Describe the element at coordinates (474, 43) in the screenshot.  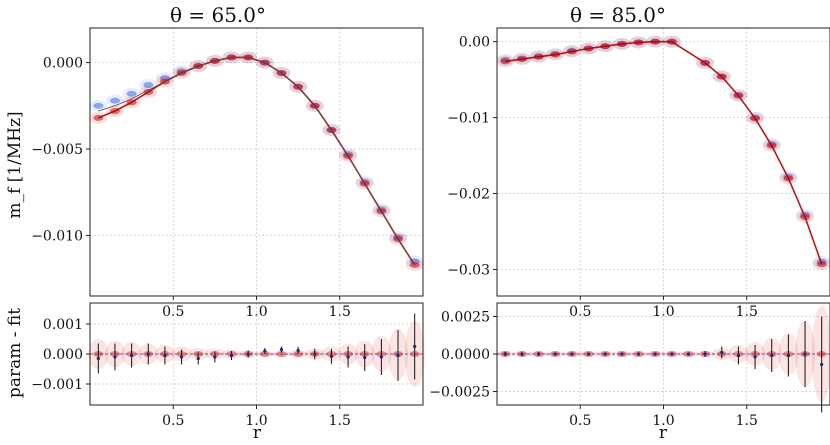
I see `y-tick-label: 0.00` at that location.